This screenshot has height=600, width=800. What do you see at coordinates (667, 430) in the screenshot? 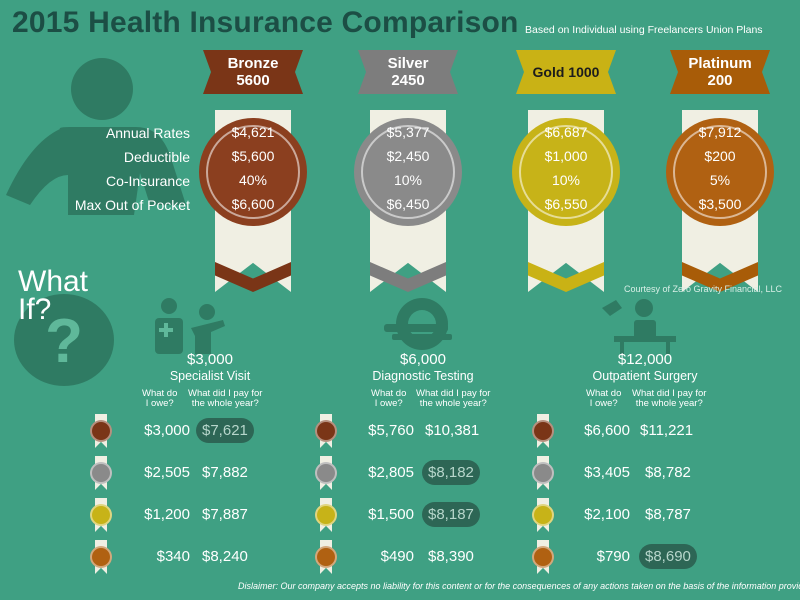
I see `scenario-3-bronze-total: $11,221` at bounding box center [667, 430].